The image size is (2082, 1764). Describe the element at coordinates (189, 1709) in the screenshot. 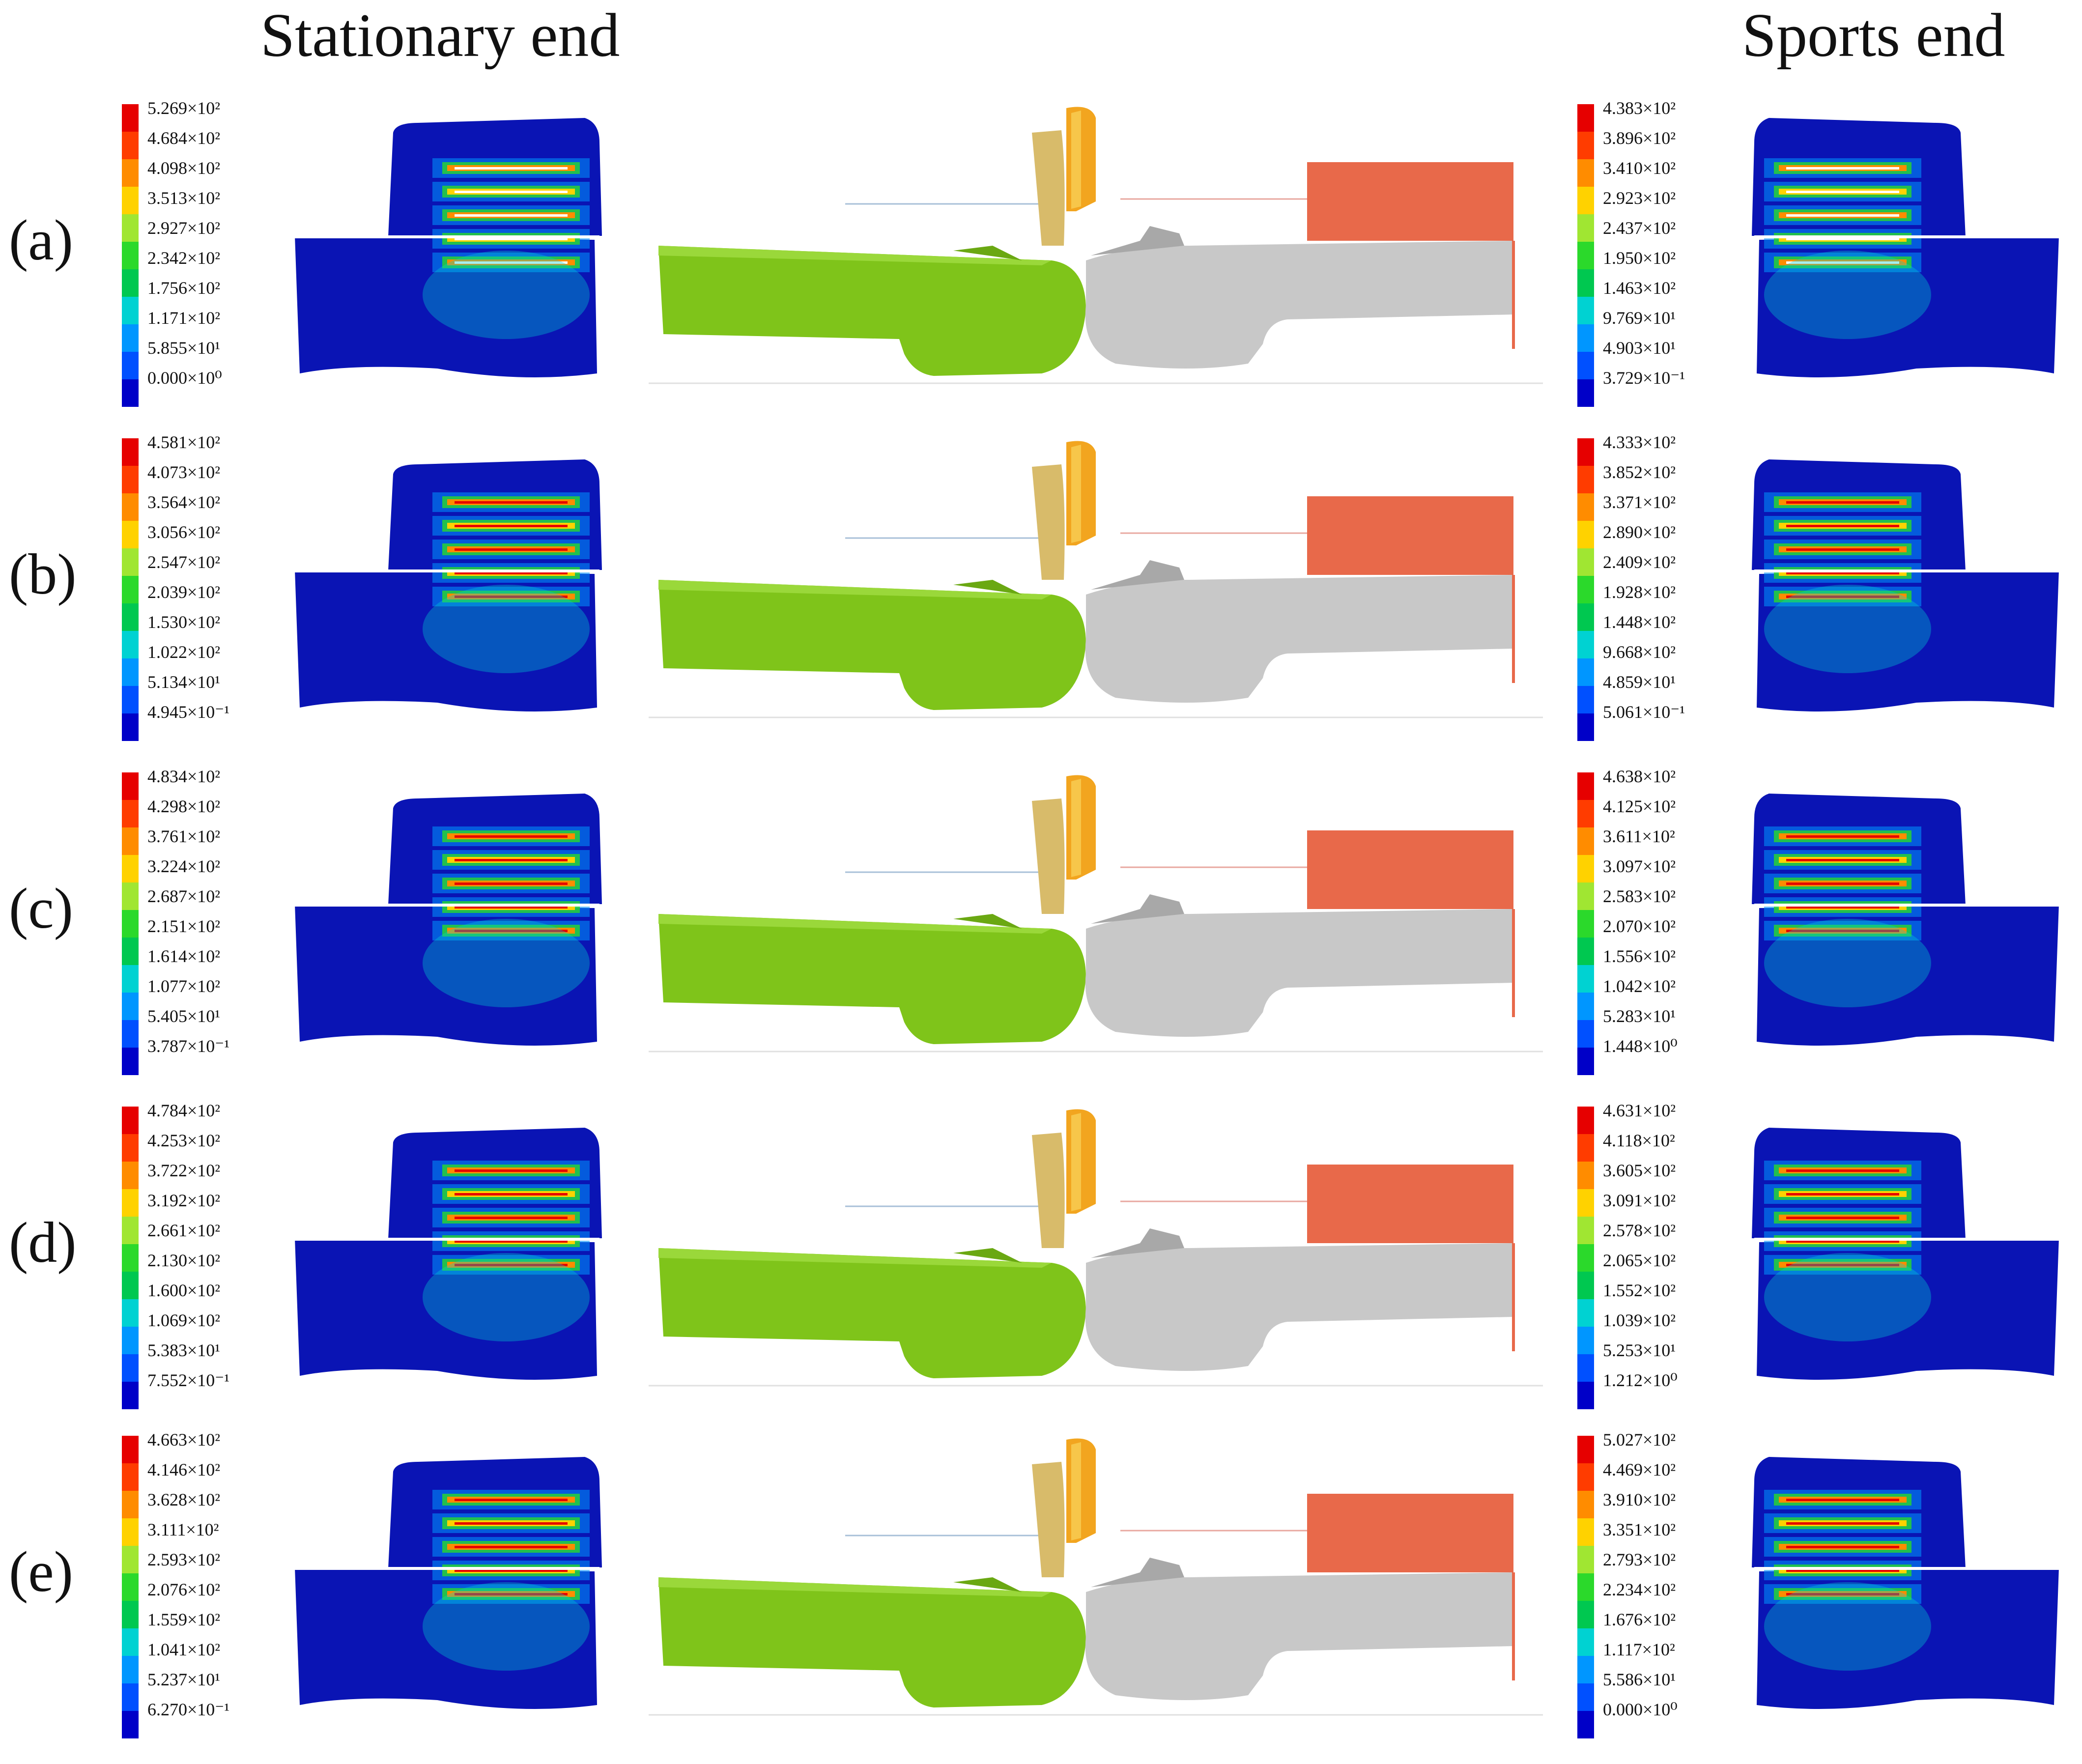

I see `legend-tick-label: 6.270×10⁻¹` at that location.